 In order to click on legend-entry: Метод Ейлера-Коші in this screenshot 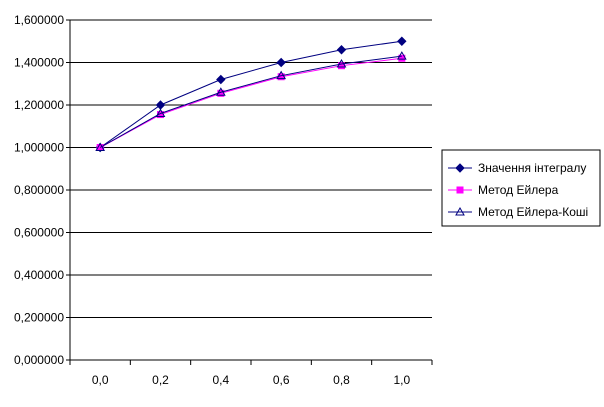, I will do `click(518, 212)`.